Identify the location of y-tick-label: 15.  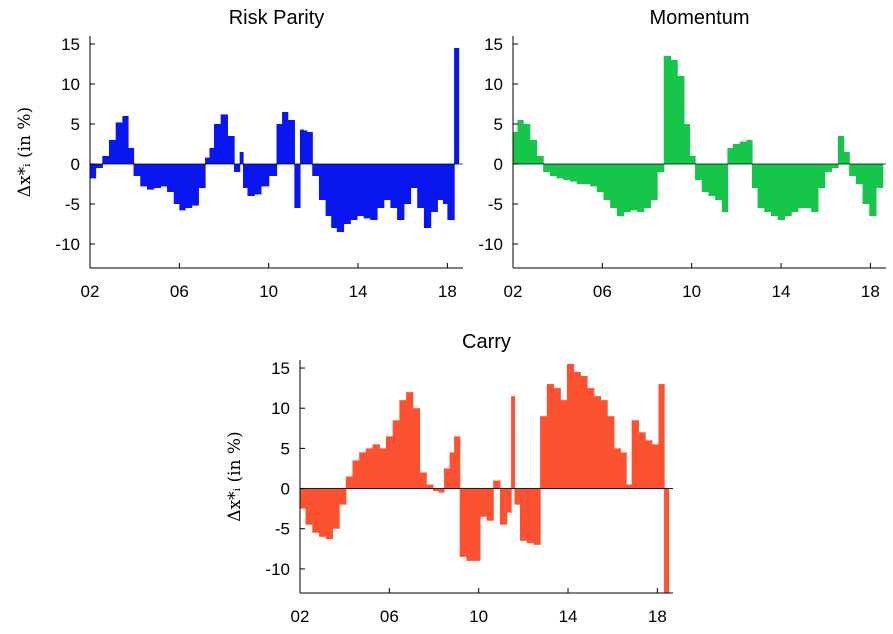
(70, 44).